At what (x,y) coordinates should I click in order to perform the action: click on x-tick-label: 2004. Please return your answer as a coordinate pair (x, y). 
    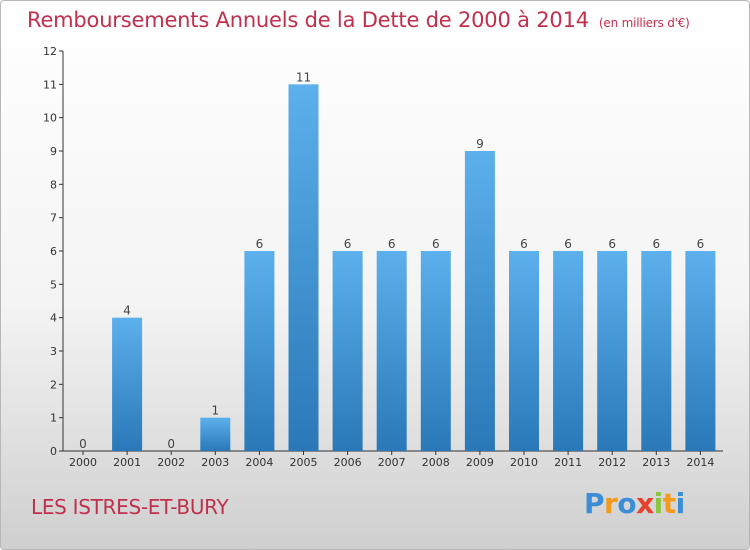
    Looking at the image, I should click on (259, 462).